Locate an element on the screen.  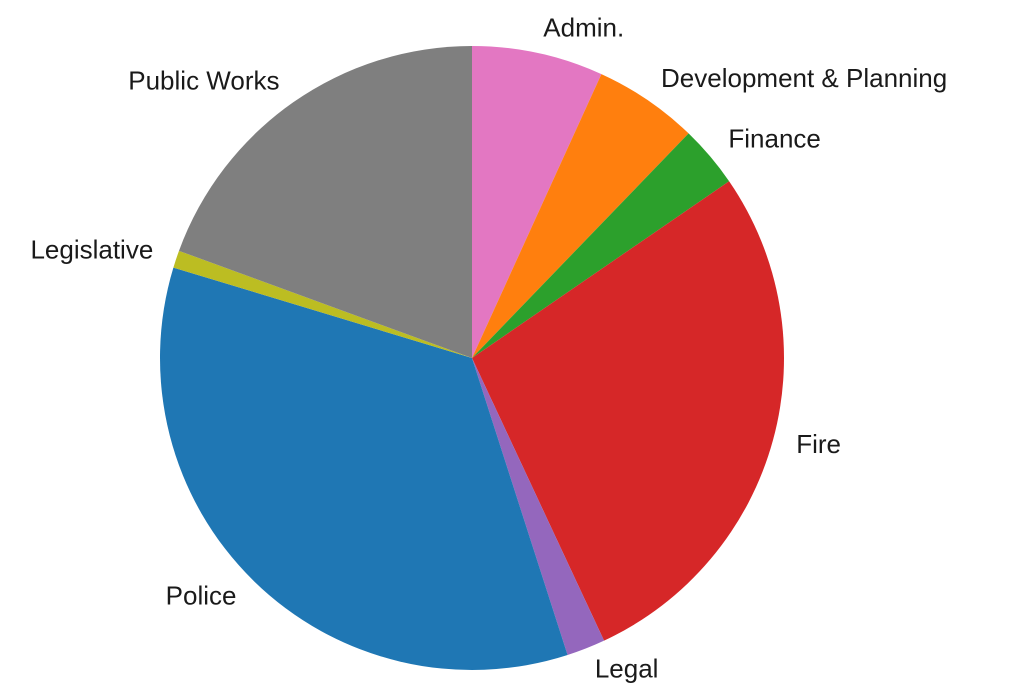
slice-label: Police is located at coordinates (201, 596).